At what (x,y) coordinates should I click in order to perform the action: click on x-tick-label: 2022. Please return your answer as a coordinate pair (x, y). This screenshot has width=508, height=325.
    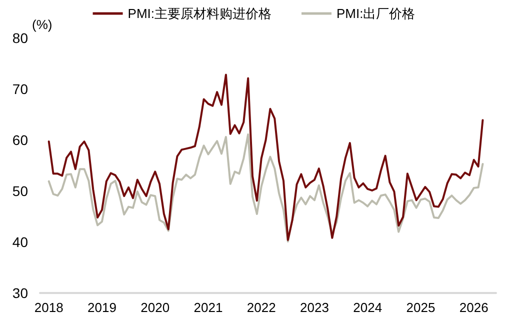
    Looking at the image, I should click on (261, 307).